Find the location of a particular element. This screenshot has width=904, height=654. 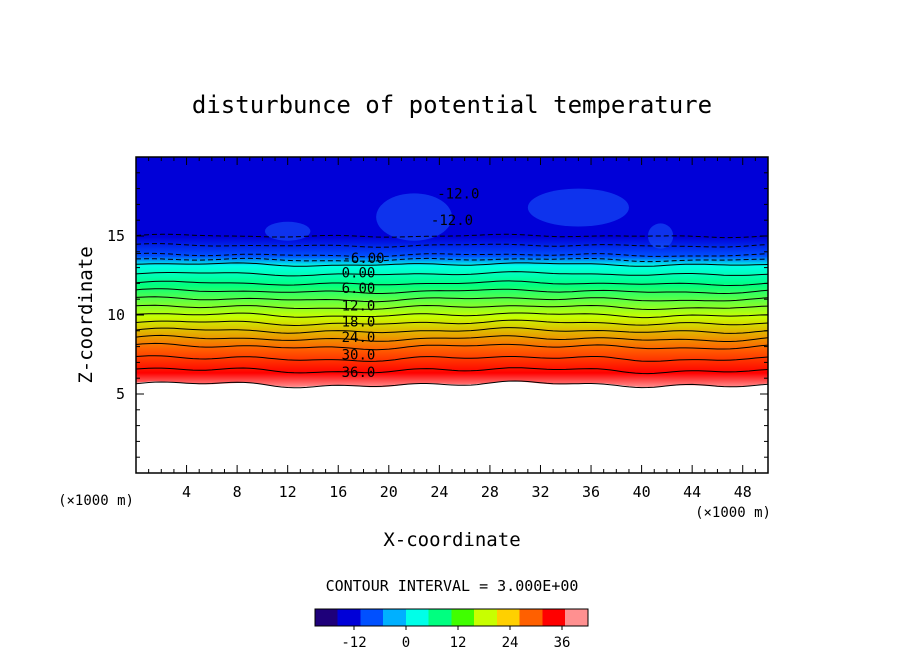

contour-label: 18.0 is located at coordinates (359, 322).